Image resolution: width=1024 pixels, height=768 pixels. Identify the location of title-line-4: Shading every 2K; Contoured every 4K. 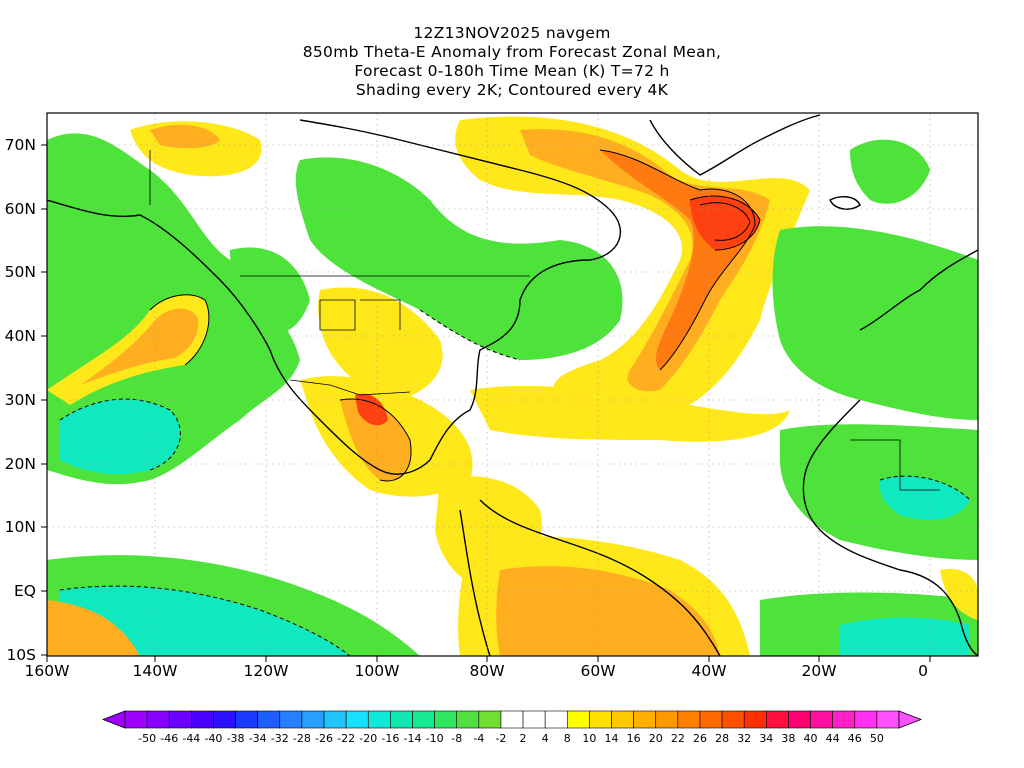
(512, 90).